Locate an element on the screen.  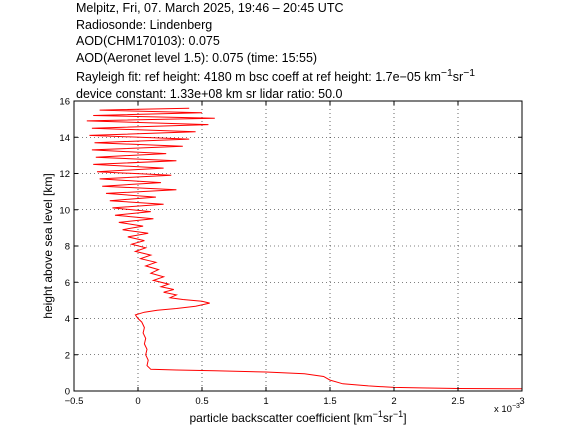
y-axis-label: height above sea level [km] is located at coordinates (48, 245).